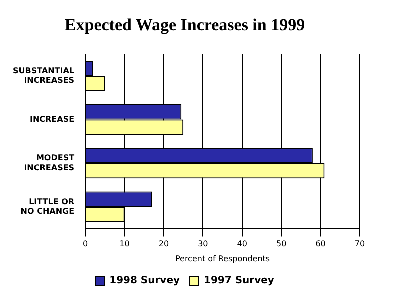  What do you see at coordinates (185, 25) in the screenshot?
I see `chart-title: Expected Wage Increases in 1999` at bounding box center [185, 25].